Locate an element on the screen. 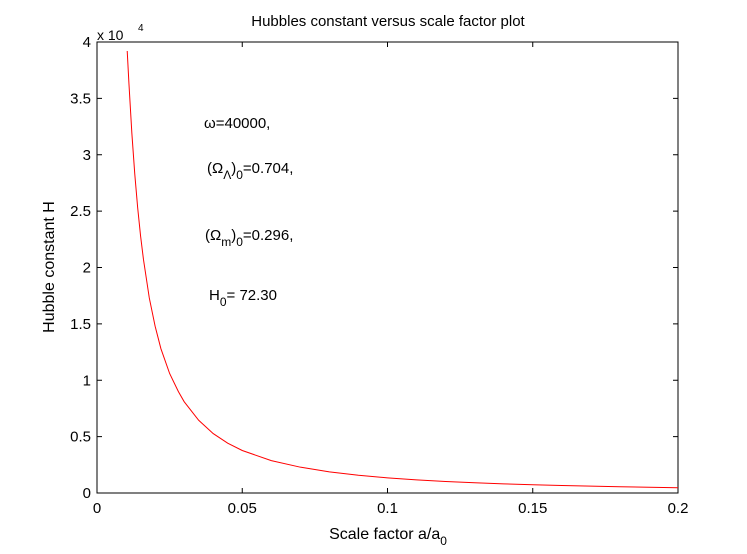 The image size is (747, 554). x-tick-label: 0.1 is located at coordinates (387, 508).